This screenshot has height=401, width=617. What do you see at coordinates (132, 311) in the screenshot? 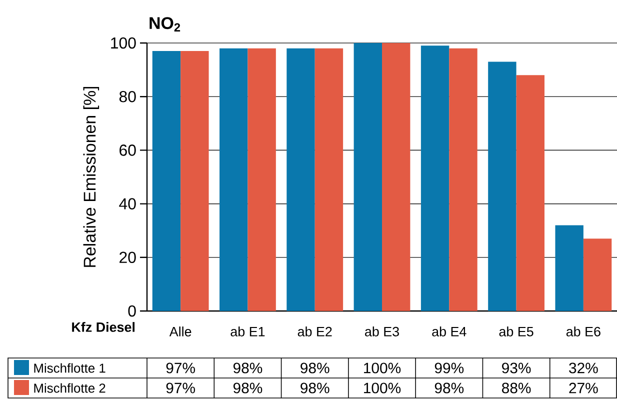
I see `y-tick-label: 0` at bounding box center [132, 311].